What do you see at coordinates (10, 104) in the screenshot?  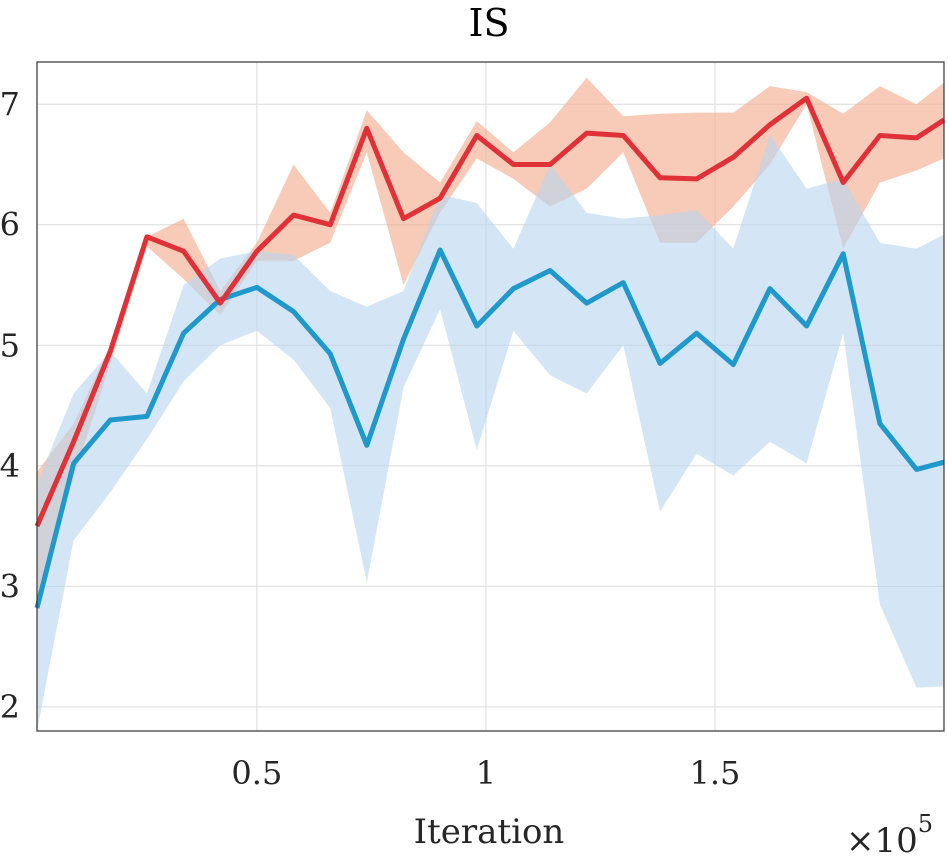 I see `y-tick-label-5: 7` at bounding box center [10, 104].